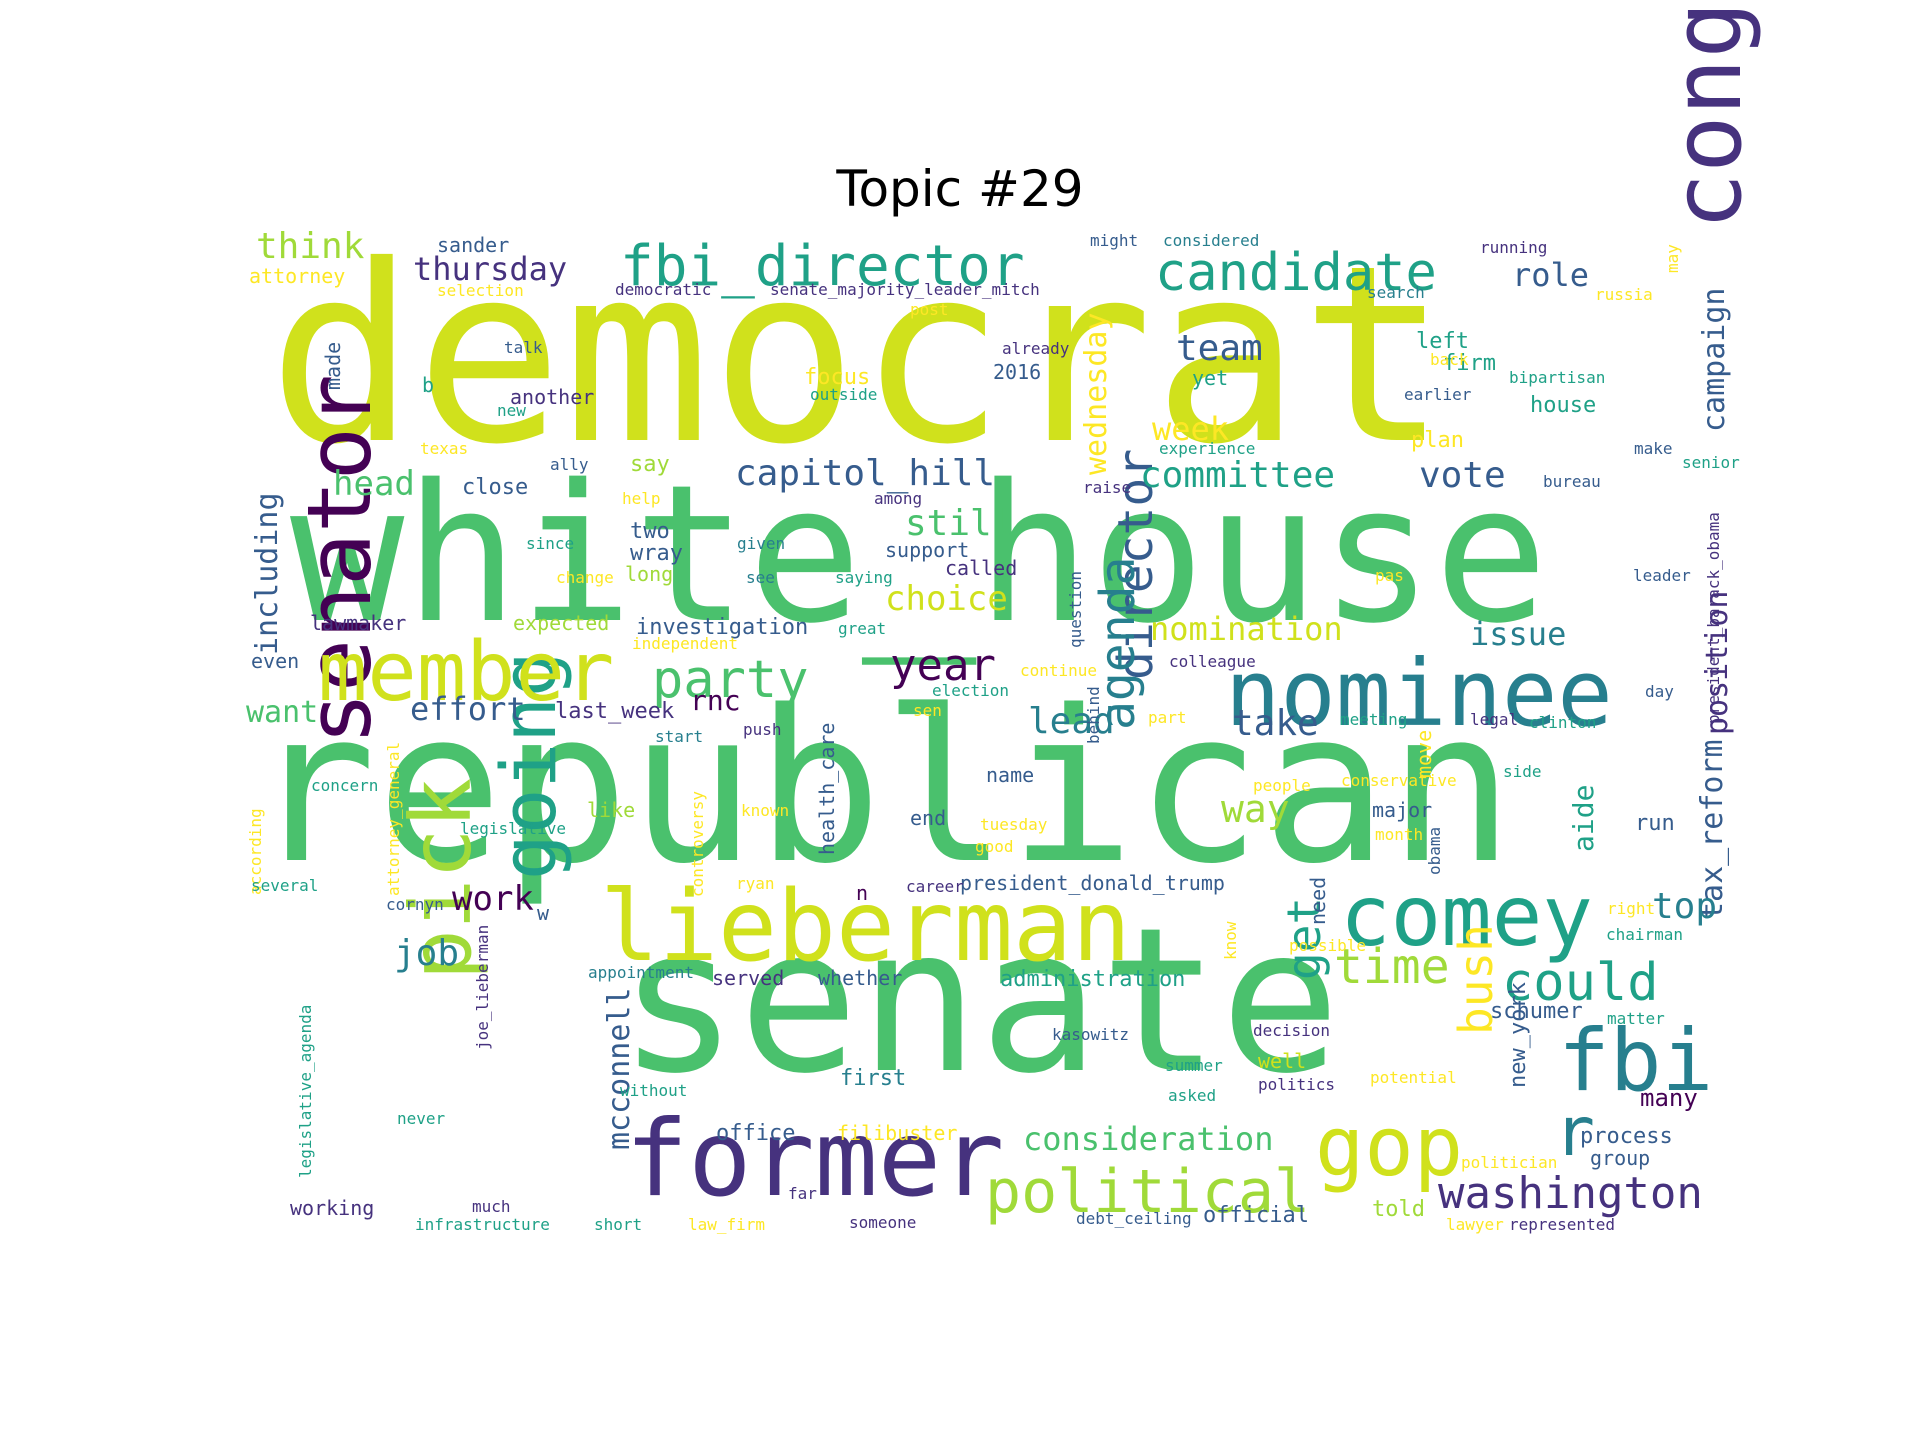 The image size is (1920, 1440). I want to click on word-wray: wray, so click(656, 553).